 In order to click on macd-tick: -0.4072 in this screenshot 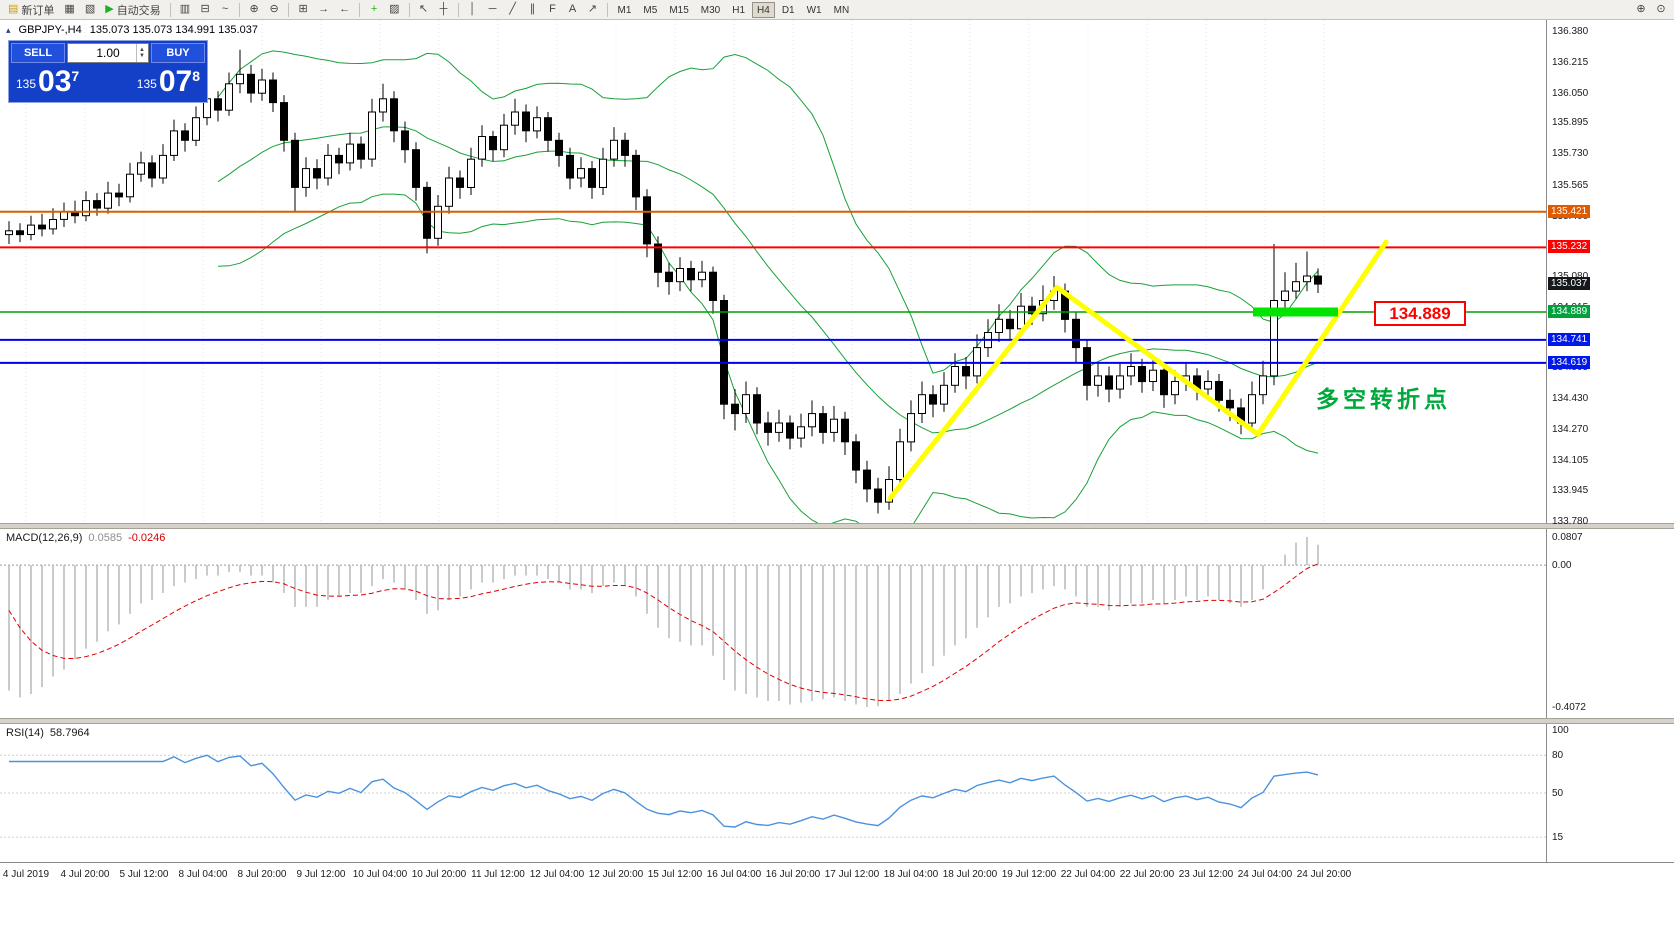, I will do `click(1569, 707)`.